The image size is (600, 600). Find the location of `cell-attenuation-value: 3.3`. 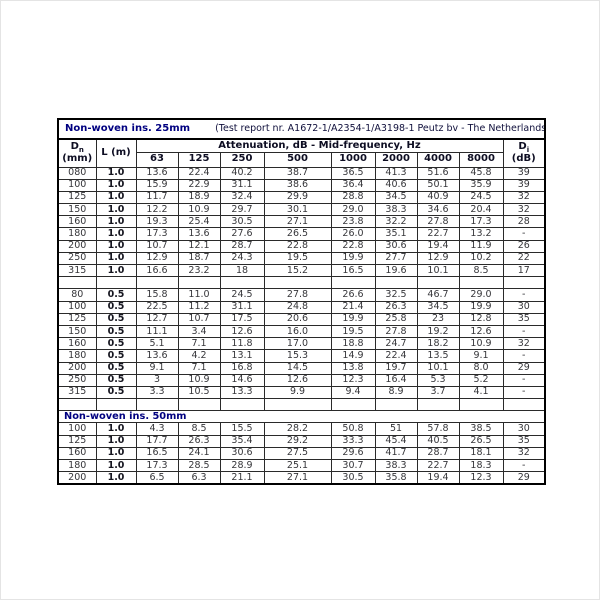

cell-attenuation-value: 3.3 is located at coordinates (157, 392).